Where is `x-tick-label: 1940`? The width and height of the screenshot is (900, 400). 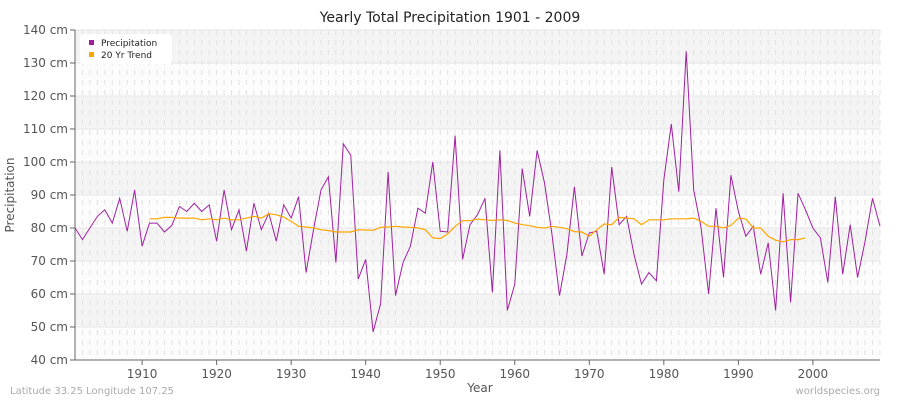
x-tick-label: 1940 is located at coordinates (365, 374).